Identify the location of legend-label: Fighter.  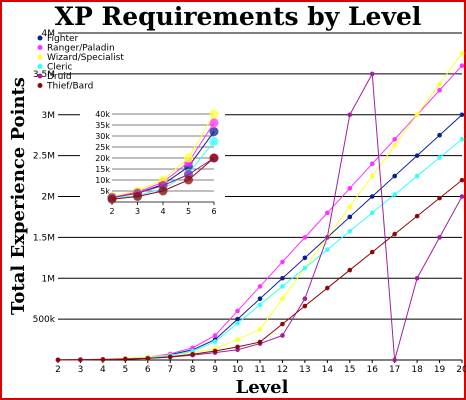
(63, 39).